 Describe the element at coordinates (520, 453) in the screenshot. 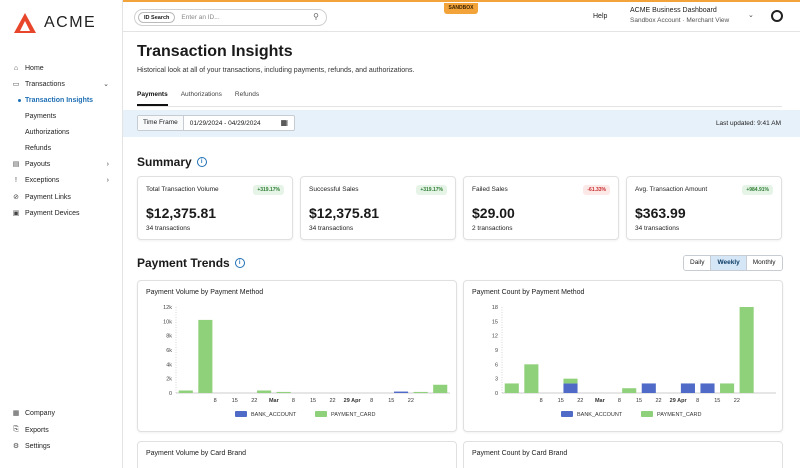

I see `chart-title: Payment Count by Card Brand` at that location.